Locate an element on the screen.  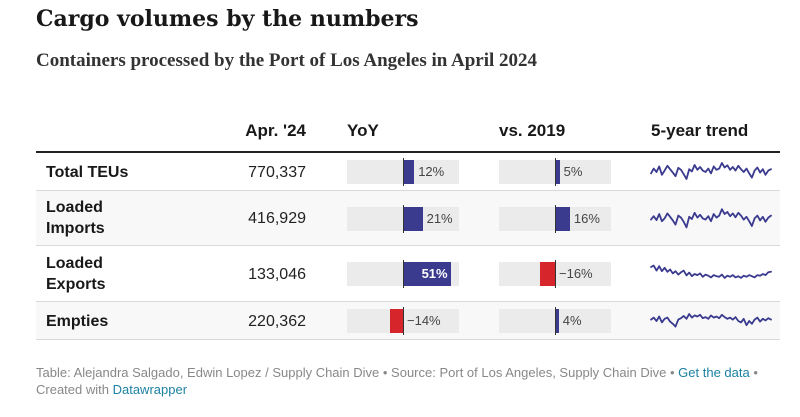
vs2019-label: 16% is located at coordinates (586, 218).